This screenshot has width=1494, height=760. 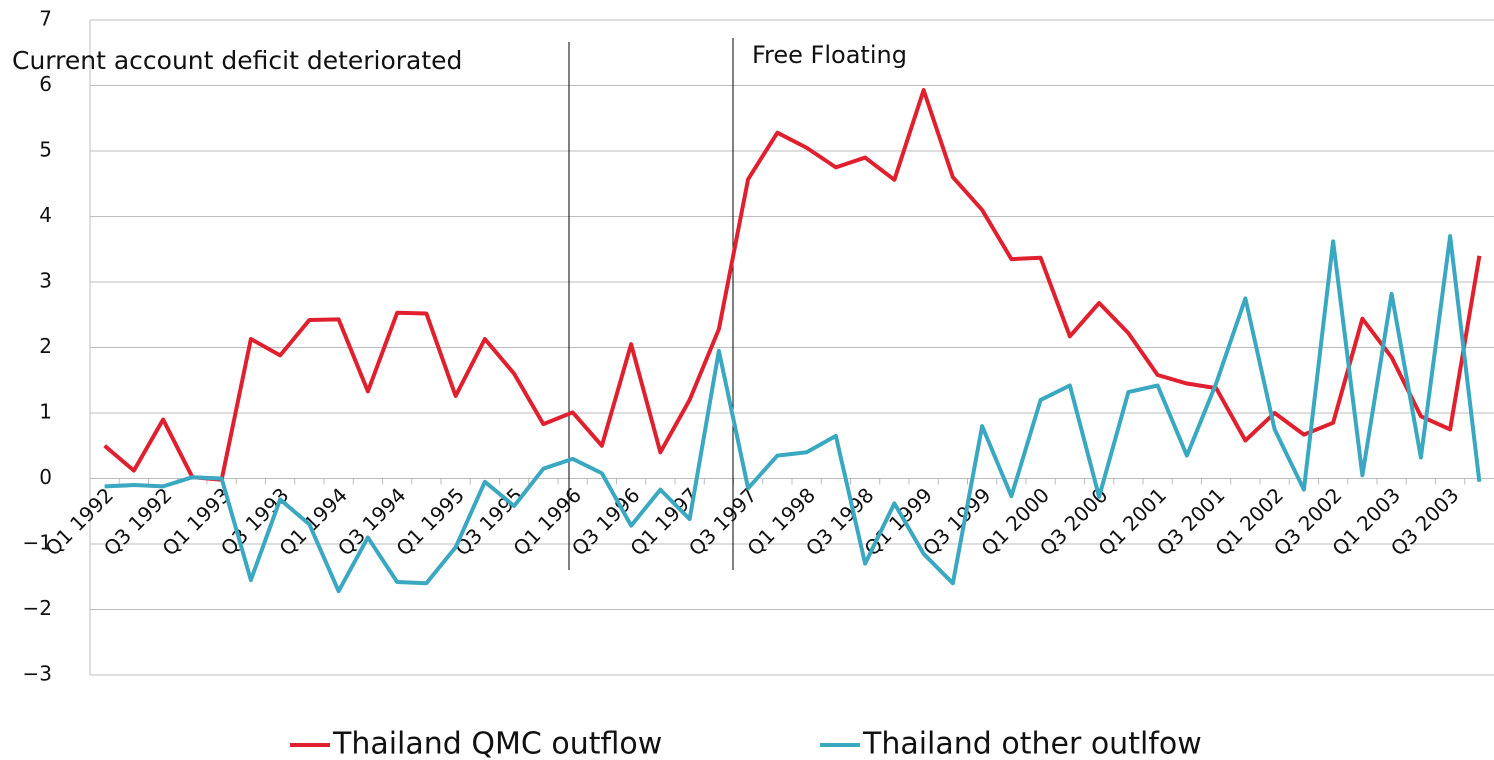 What do you see at coordinates (1032, 743) in the screenshot?
I see `legend-label: Thailand other outlfow` at bounding box center [1032, 743].